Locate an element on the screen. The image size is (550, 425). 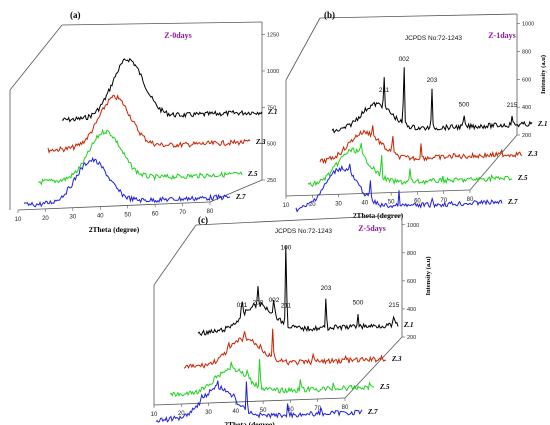
panel-label: (b) is located at coordinates (329, 15).